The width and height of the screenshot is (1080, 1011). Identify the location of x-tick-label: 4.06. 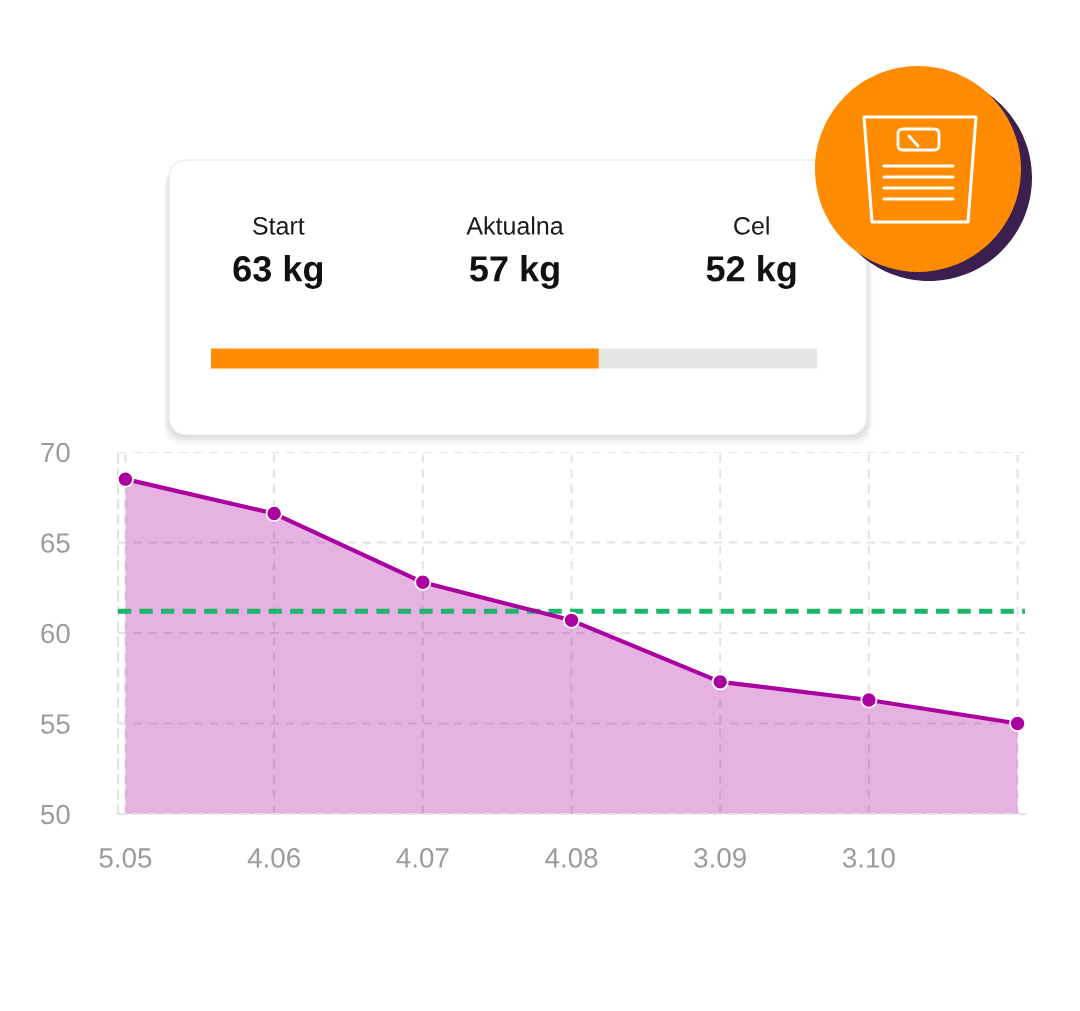
(273, 858).